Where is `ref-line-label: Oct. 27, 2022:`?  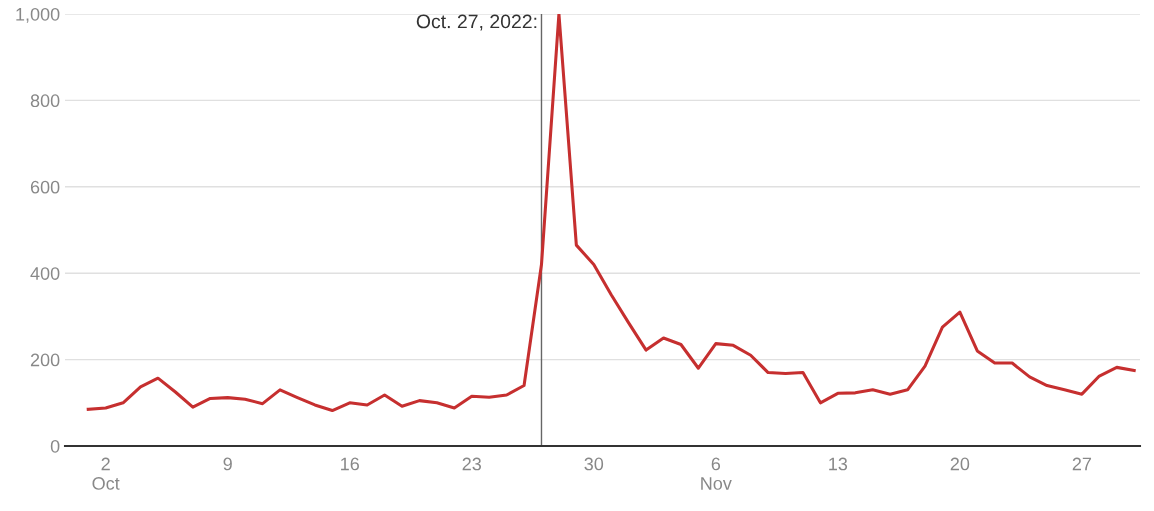
ref-line-label: Oct. 27, 2022: is located at coordinates (476, 22).